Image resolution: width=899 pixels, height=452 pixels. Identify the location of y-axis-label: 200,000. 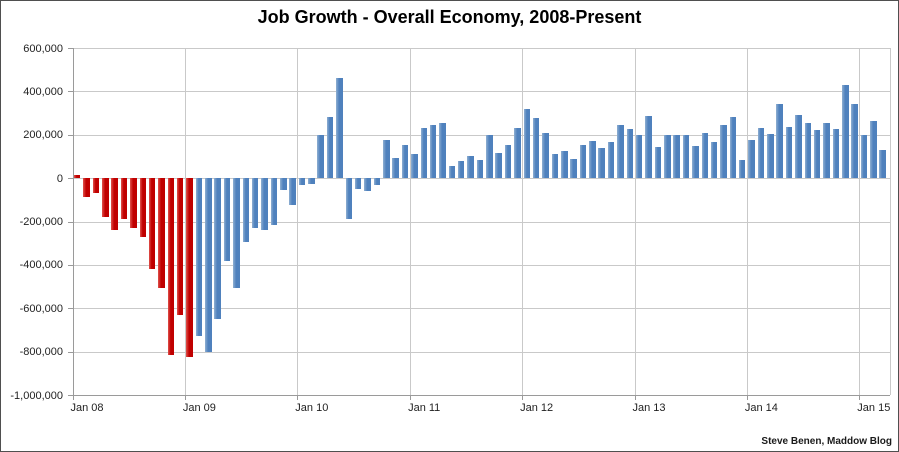
(43, 135).